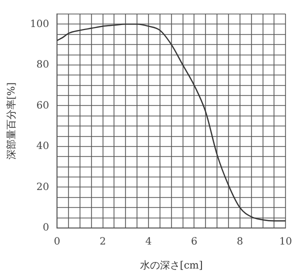 The height and width of the screenshot is (278, 300). Describe the element at coordinates (43, 106) in the screenshot. I see `y-tick-label: 60` at that location.